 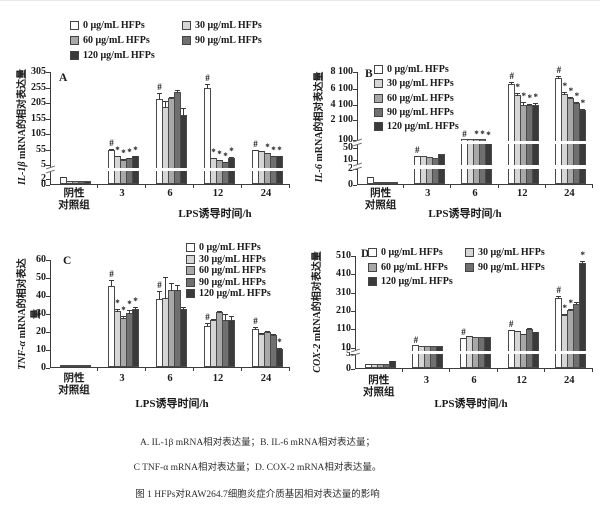 What do you see at coordinates (41, 149) in the screenshot?
I see `y-tick-label: 55` at bounding box center [41, 149].